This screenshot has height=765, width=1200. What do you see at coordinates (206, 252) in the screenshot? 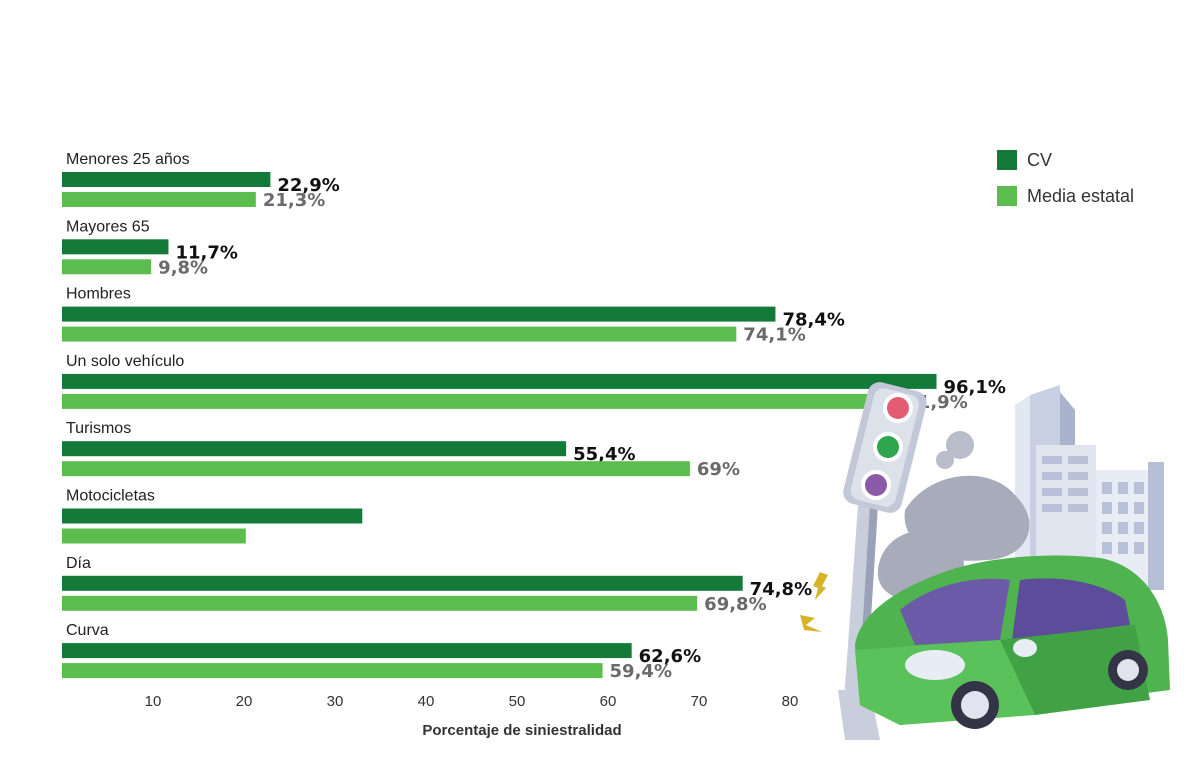
I see `data-label-cv-mayores-65: 11,7%` at bounding box center [206, 252].